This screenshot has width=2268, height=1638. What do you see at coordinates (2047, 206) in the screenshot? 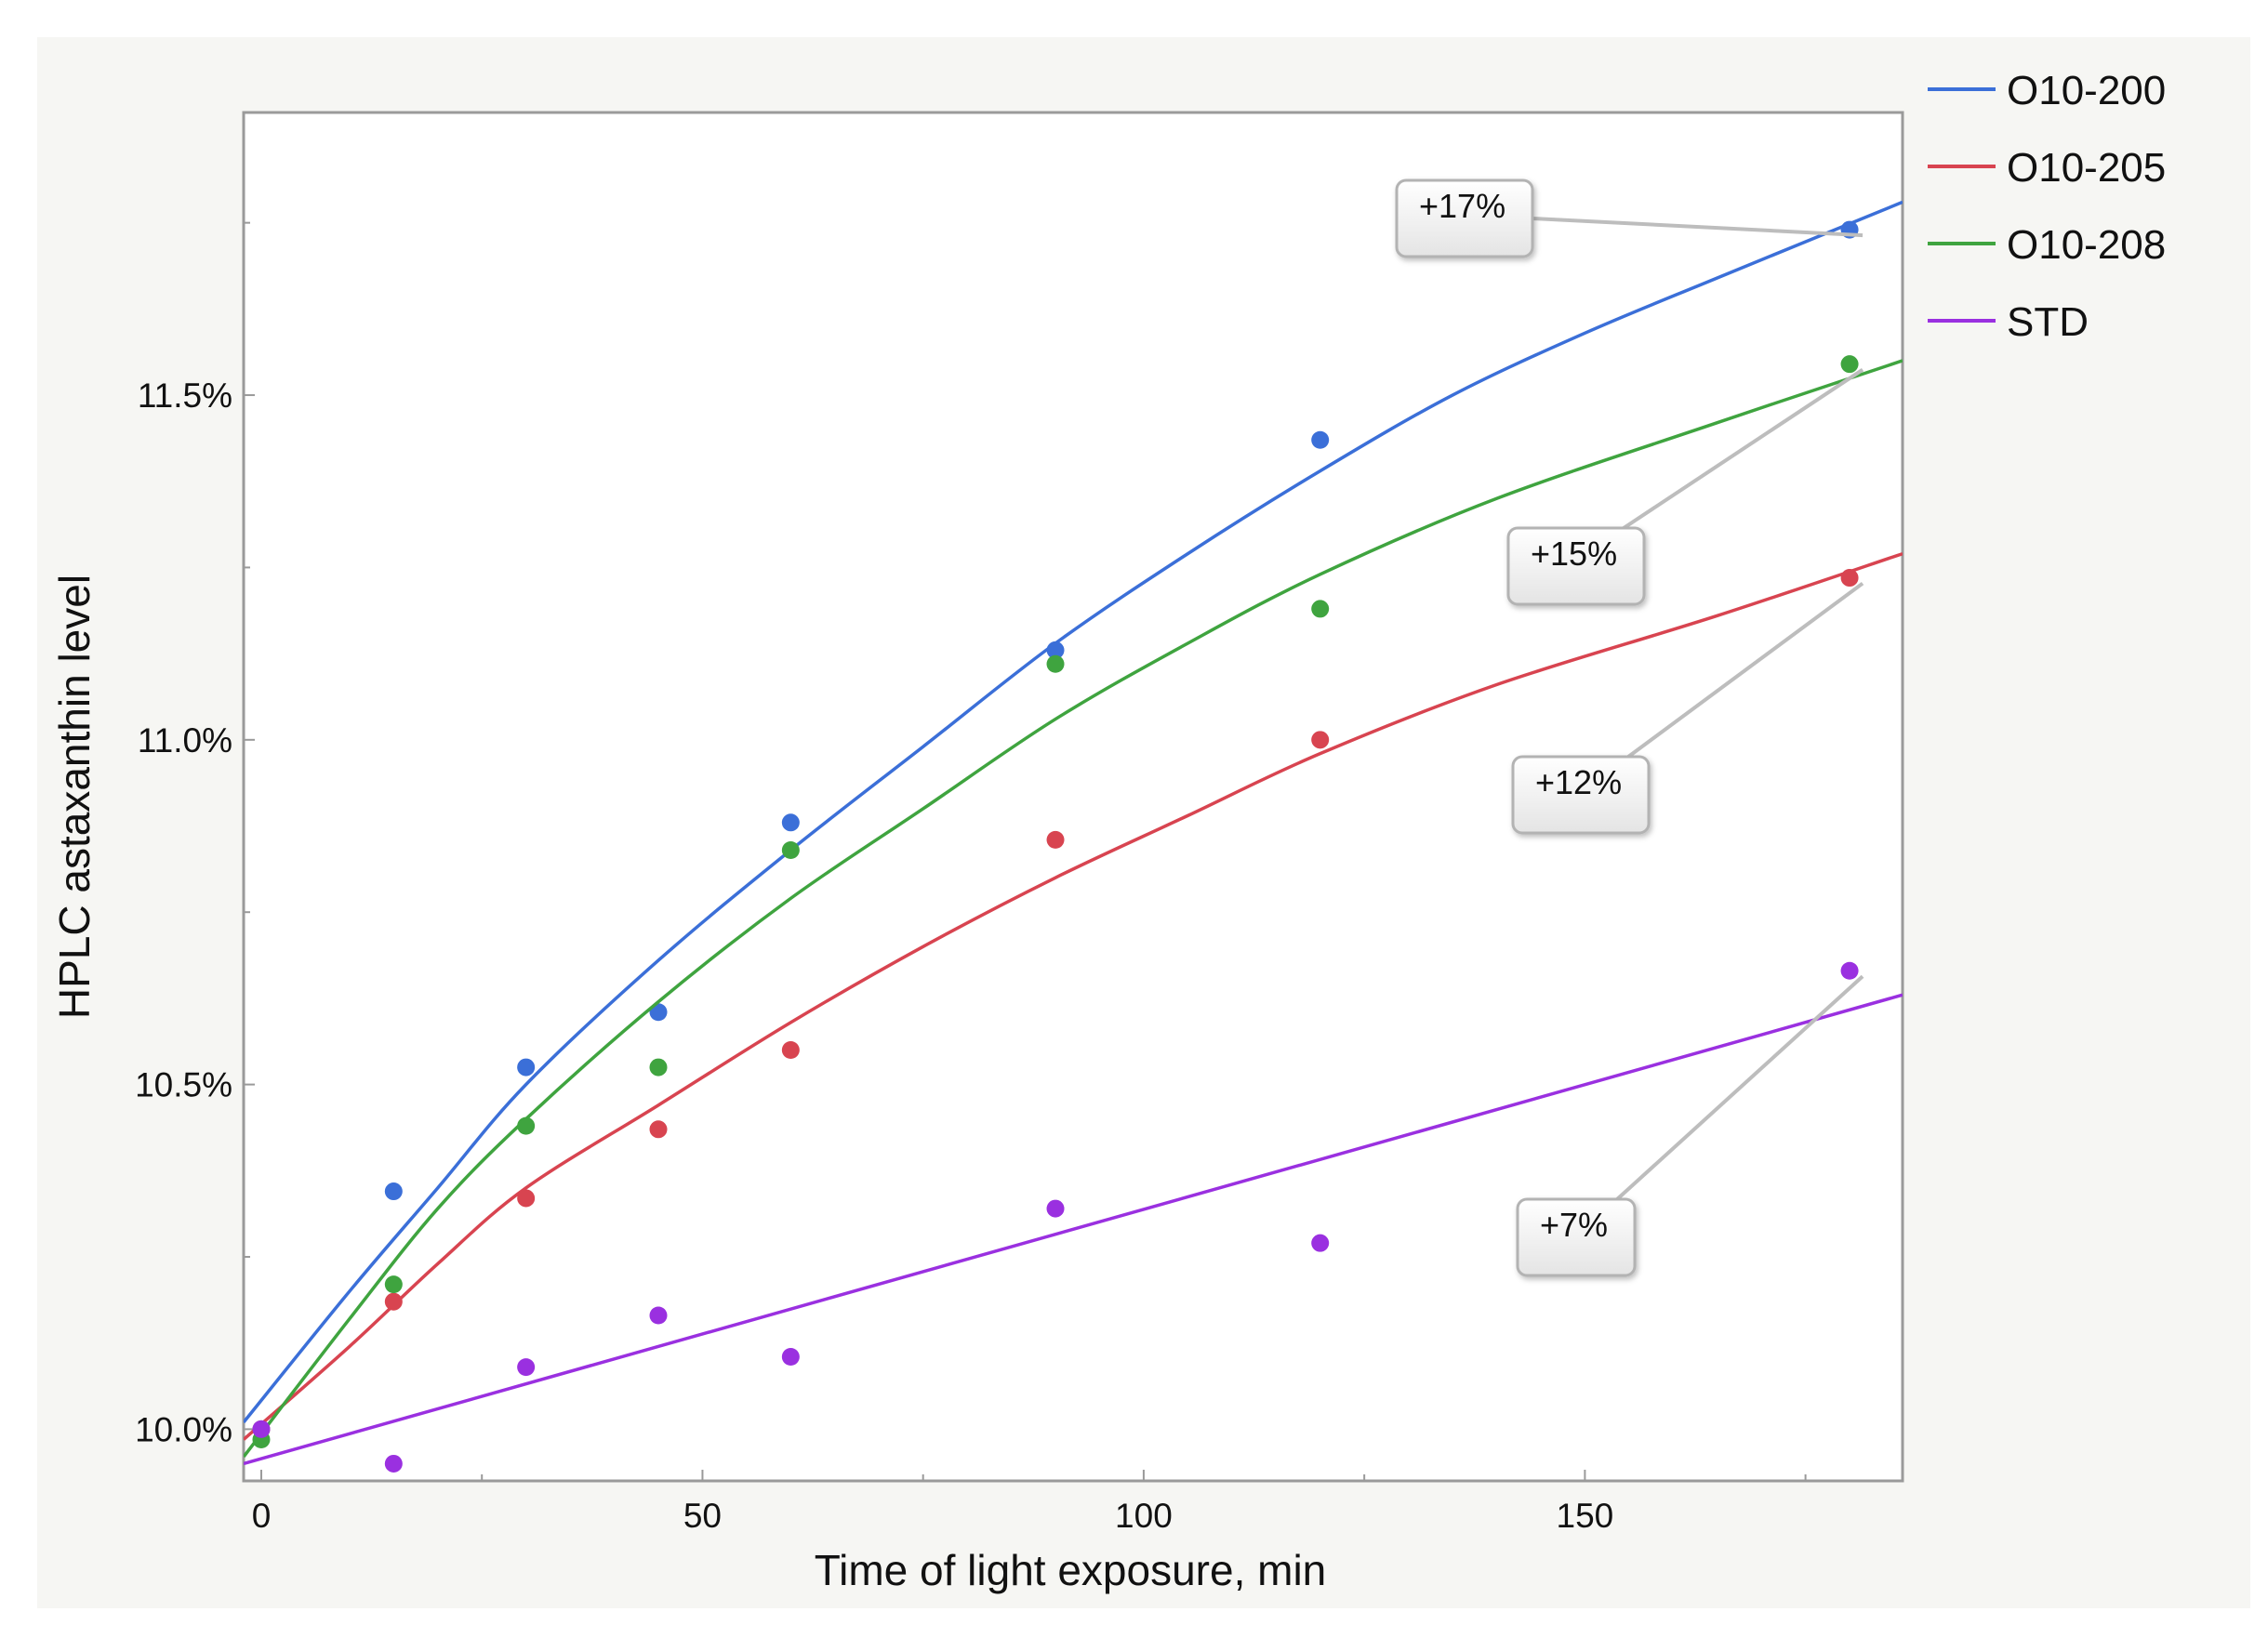
I see `legend: O10-200 O10-205 O10-208 STD` at bounding box center [2047, 206].